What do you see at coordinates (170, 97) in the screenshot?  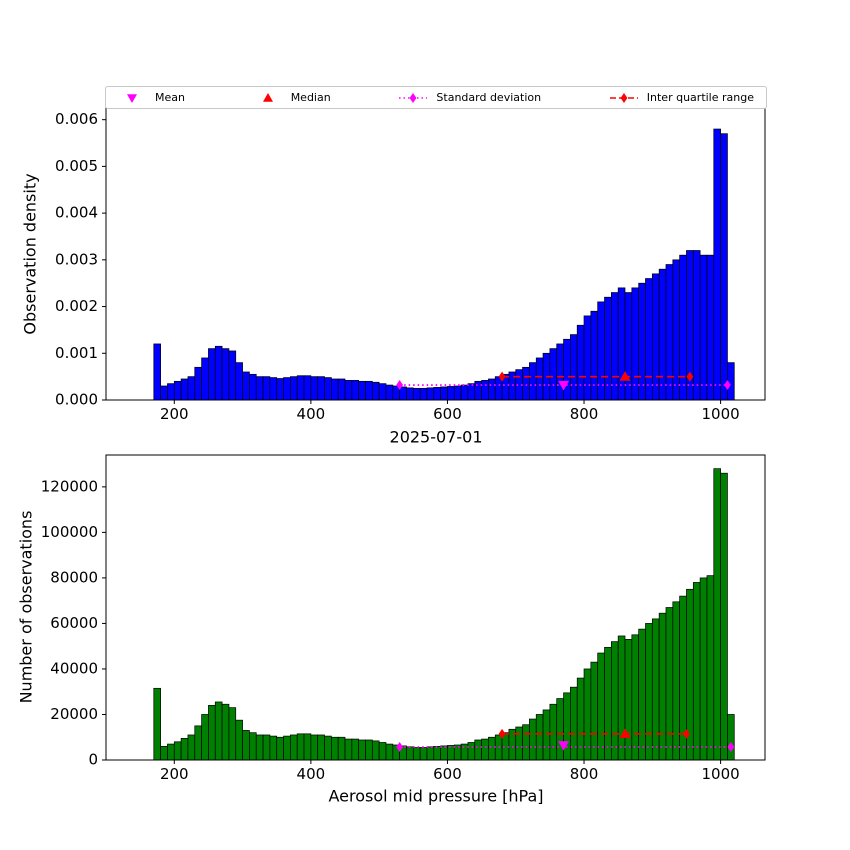 I see `legend-item-label: Mean` at bounding box center [170, 97].